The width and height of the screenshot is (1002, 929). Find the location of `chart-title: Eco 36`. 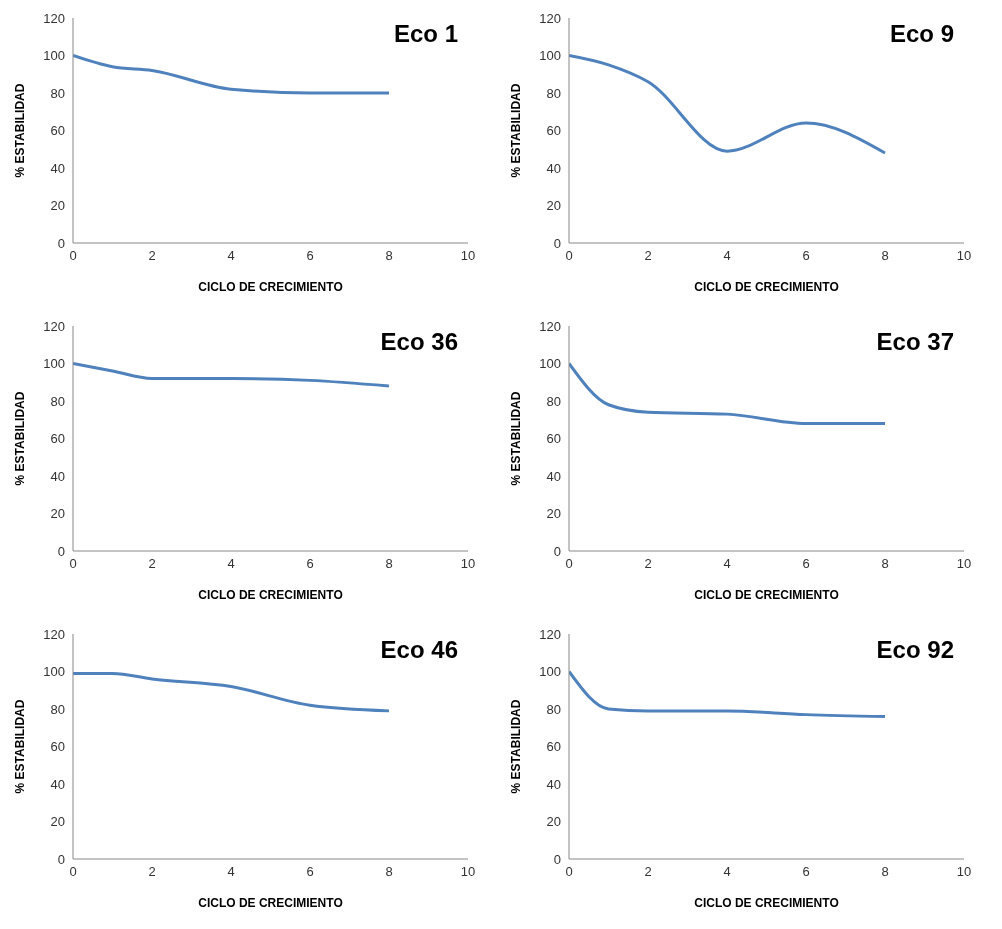

chart-title: Eco 36 is located at coordinates (419, 342).